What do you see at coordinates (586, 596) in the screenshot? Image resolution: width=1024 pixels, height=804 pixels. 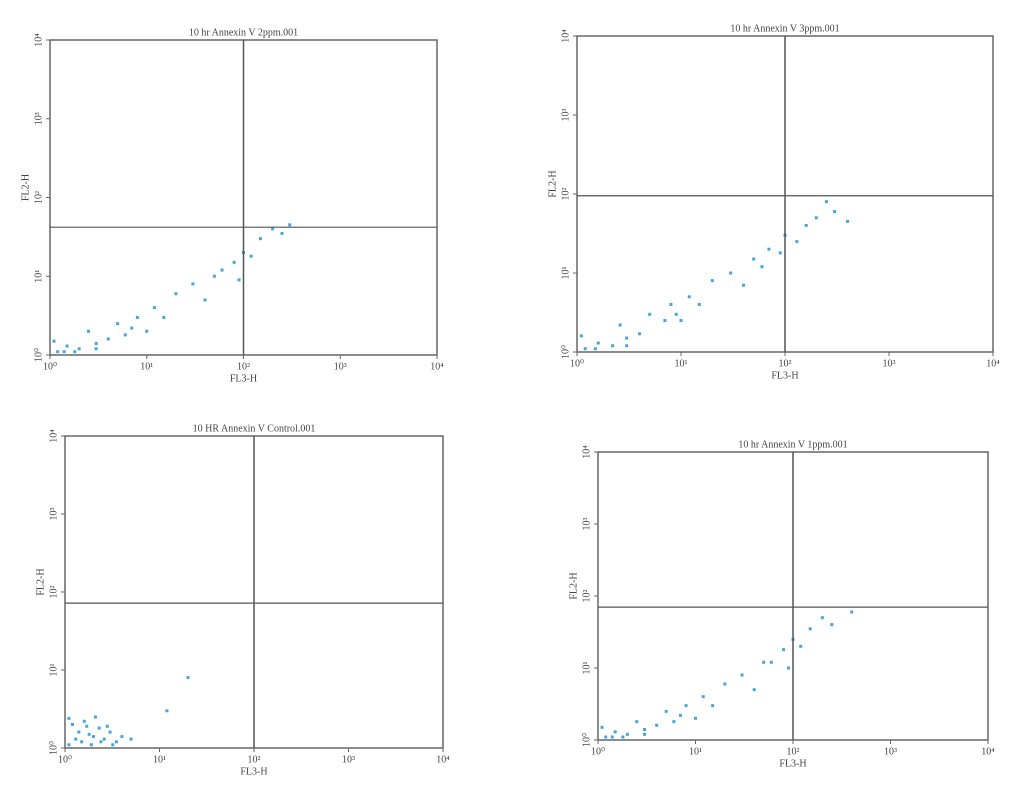 I see `y-tick-label: 10²` at bounding box center [586, 596].